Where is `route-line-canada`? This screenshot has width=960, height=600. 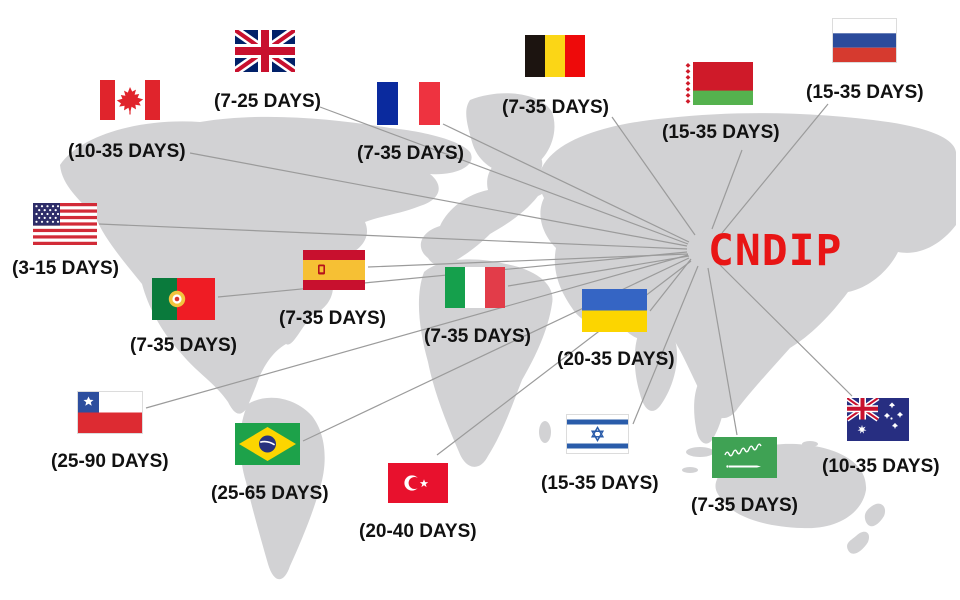 route-line-canada is located at coordinates (438, 199).